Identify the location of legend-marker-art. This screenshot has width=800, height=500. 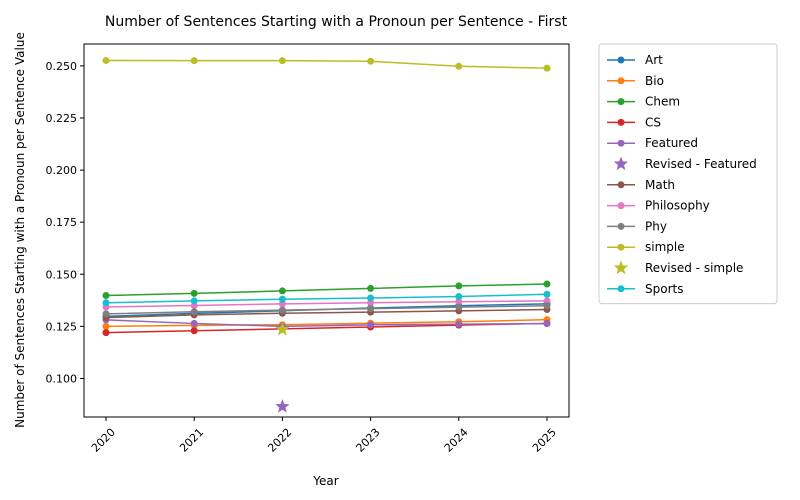
(621, 60).